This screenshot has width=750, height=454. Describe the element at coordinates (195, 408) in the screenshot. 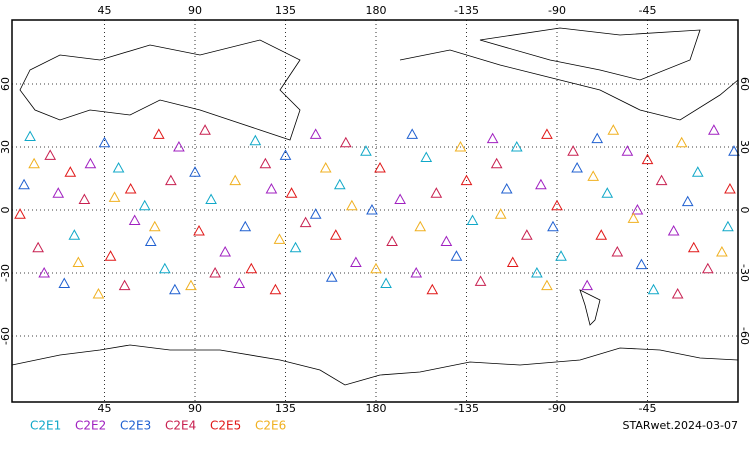

I see `x-tick-label: 90` at that location.